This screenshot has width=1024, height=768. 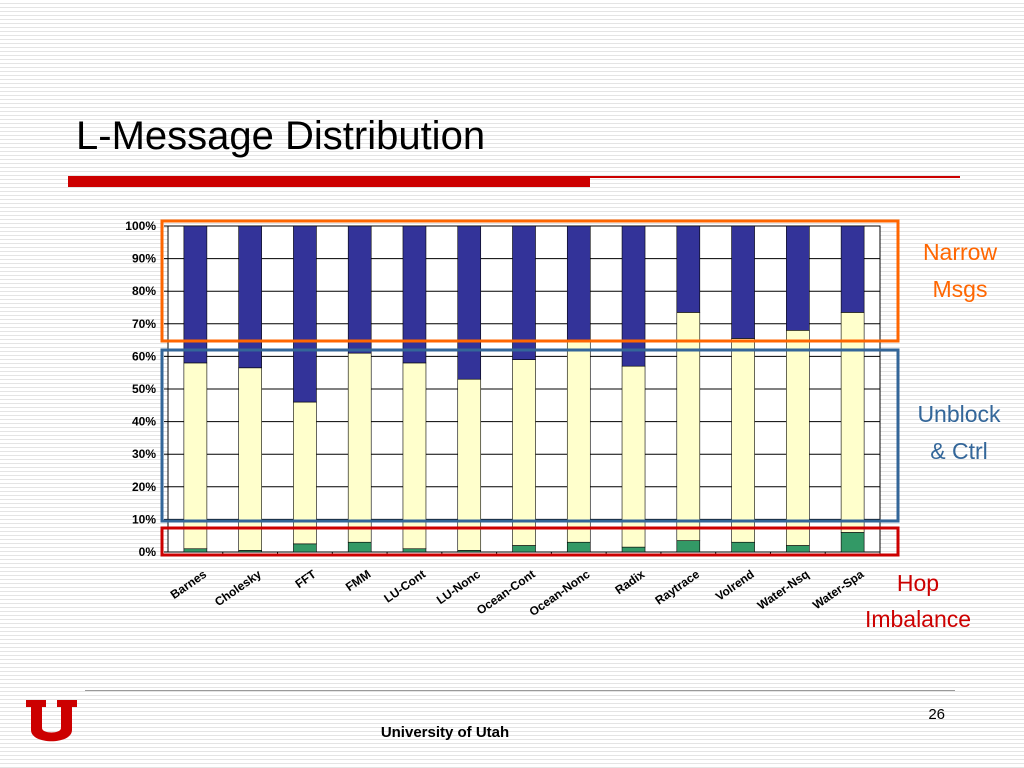 What do you see at coordinates (404, 586) in the screenshot?
I see `x-tick-label: LU-Cont` at bounding box center [404, 586].